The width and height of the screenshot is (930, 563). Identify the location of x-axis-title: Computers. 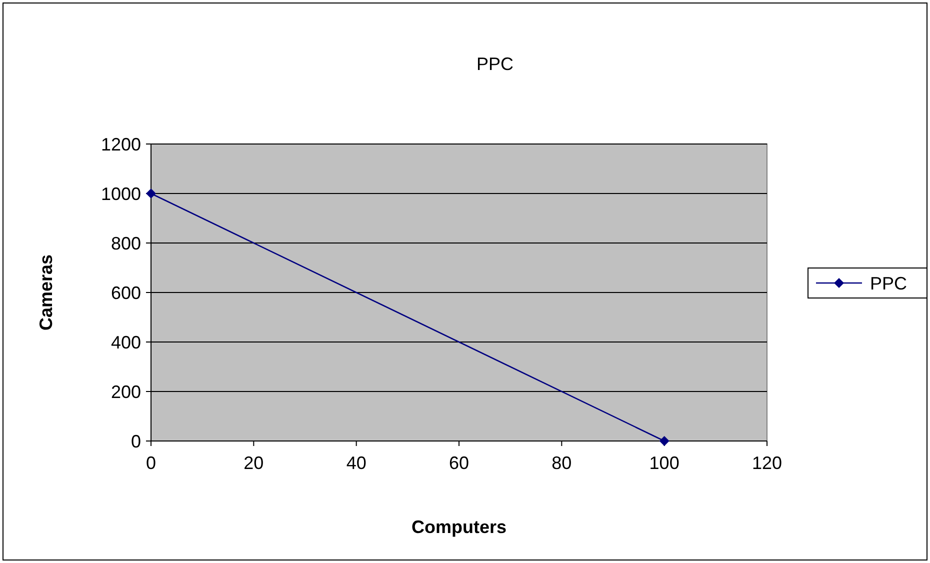
(459, 527).